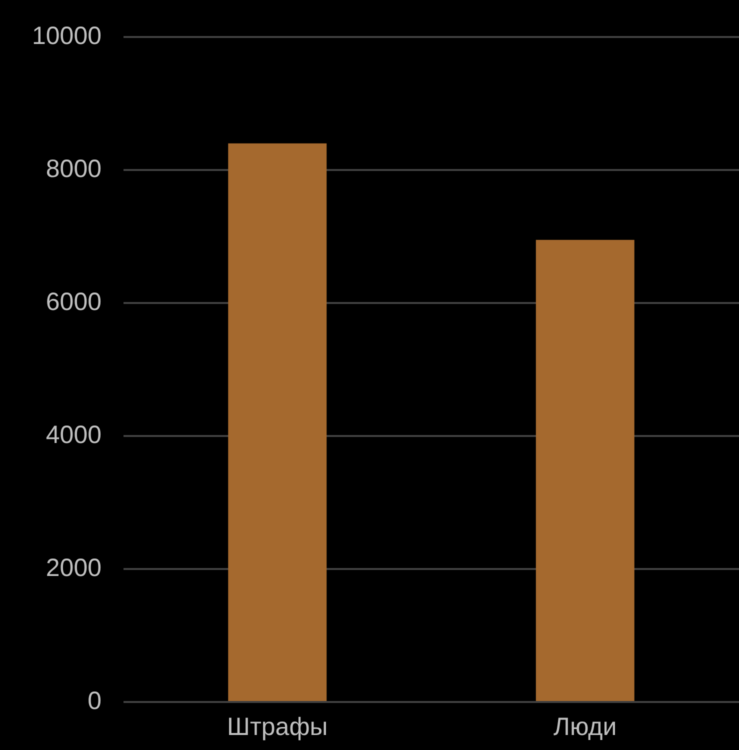  I want to click on y-tick-label: 0, so click(95, 700).